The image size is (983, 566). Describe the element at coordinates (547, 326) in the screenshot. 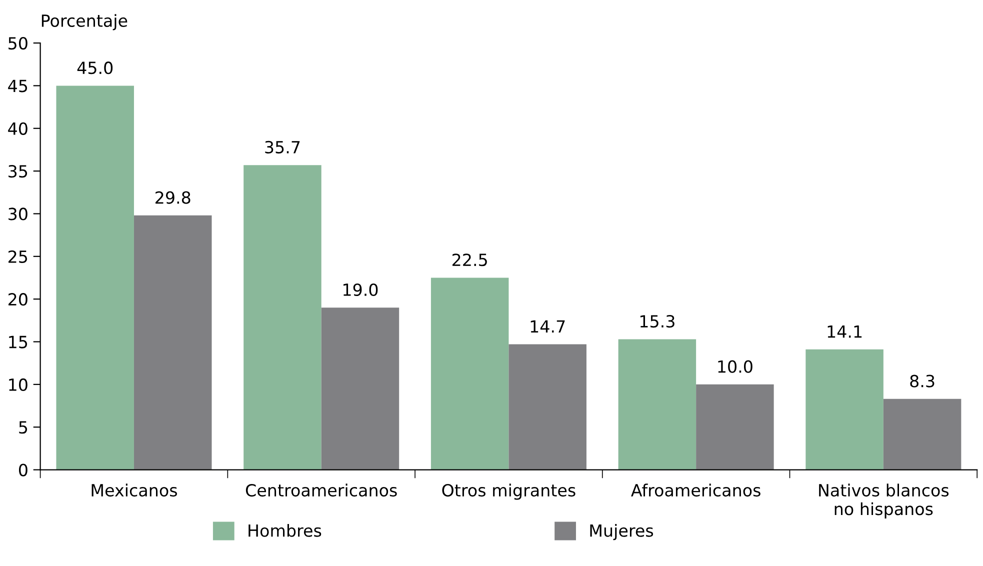

I see `data-label: 14.7` at that location.